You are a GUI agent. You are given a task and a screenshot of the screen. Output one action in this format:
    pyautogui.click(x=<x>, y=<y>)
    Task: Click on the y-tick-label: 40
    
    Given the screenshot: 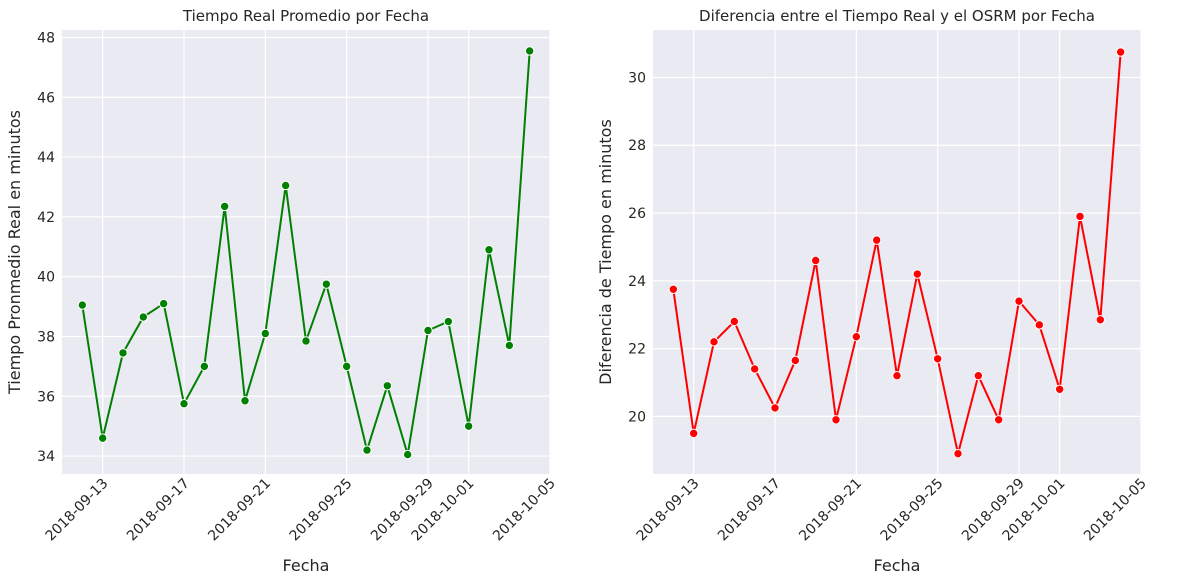 What is the action you would take?
    pyautogui.click(x=46, y=278)
    